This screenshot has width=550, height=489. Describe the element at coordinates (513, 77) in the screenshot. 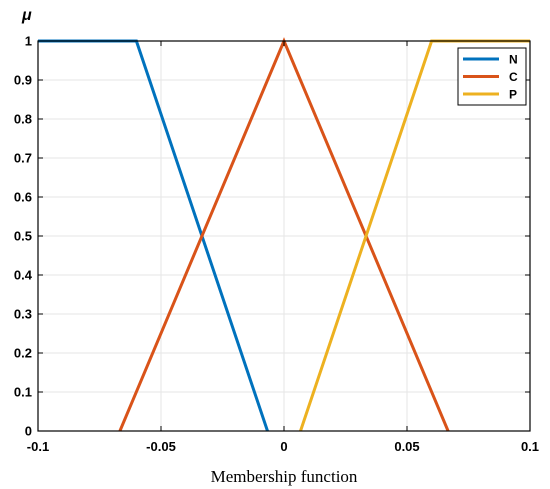

I see `legend-label-c: C` at that location.